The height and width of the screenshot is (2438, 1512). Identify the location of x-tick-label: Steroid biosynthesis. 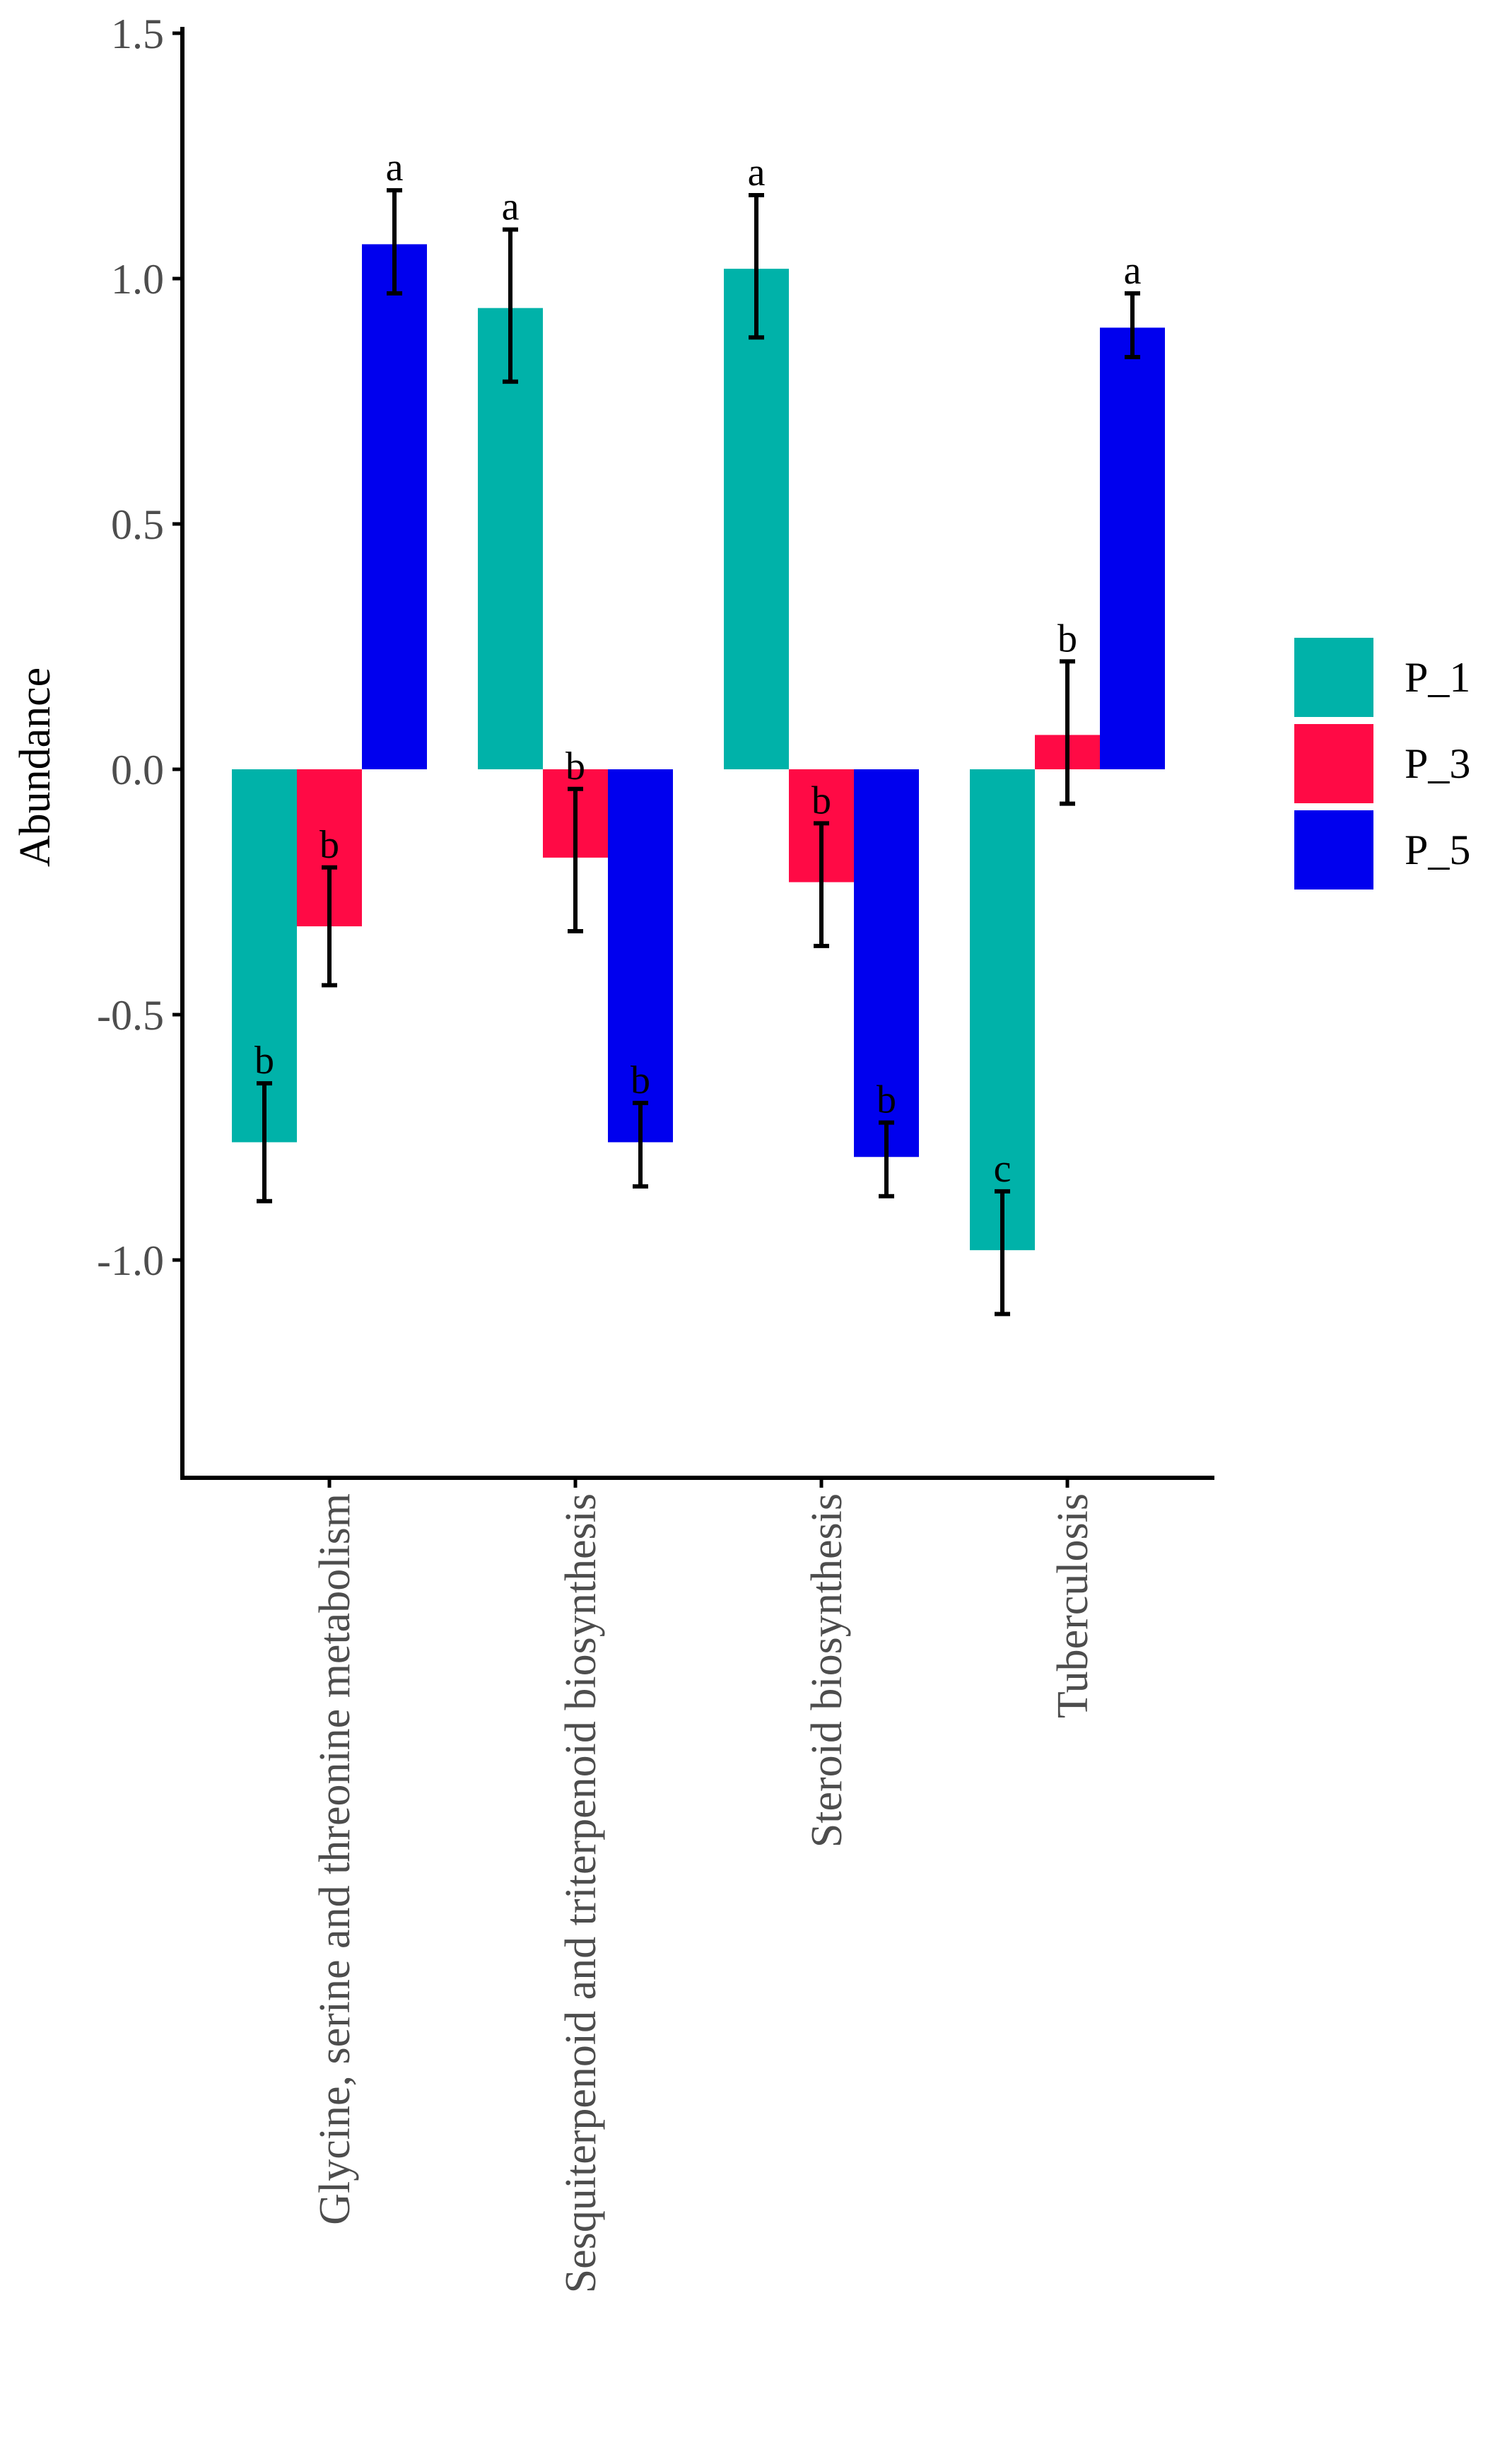
(827, 1671).